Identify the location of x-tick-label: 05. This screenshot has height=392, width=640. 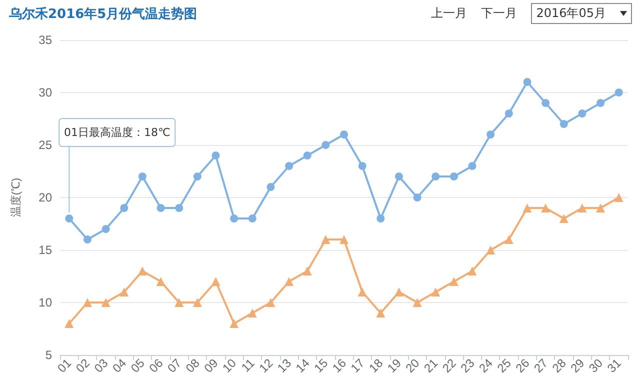
(138, 366).